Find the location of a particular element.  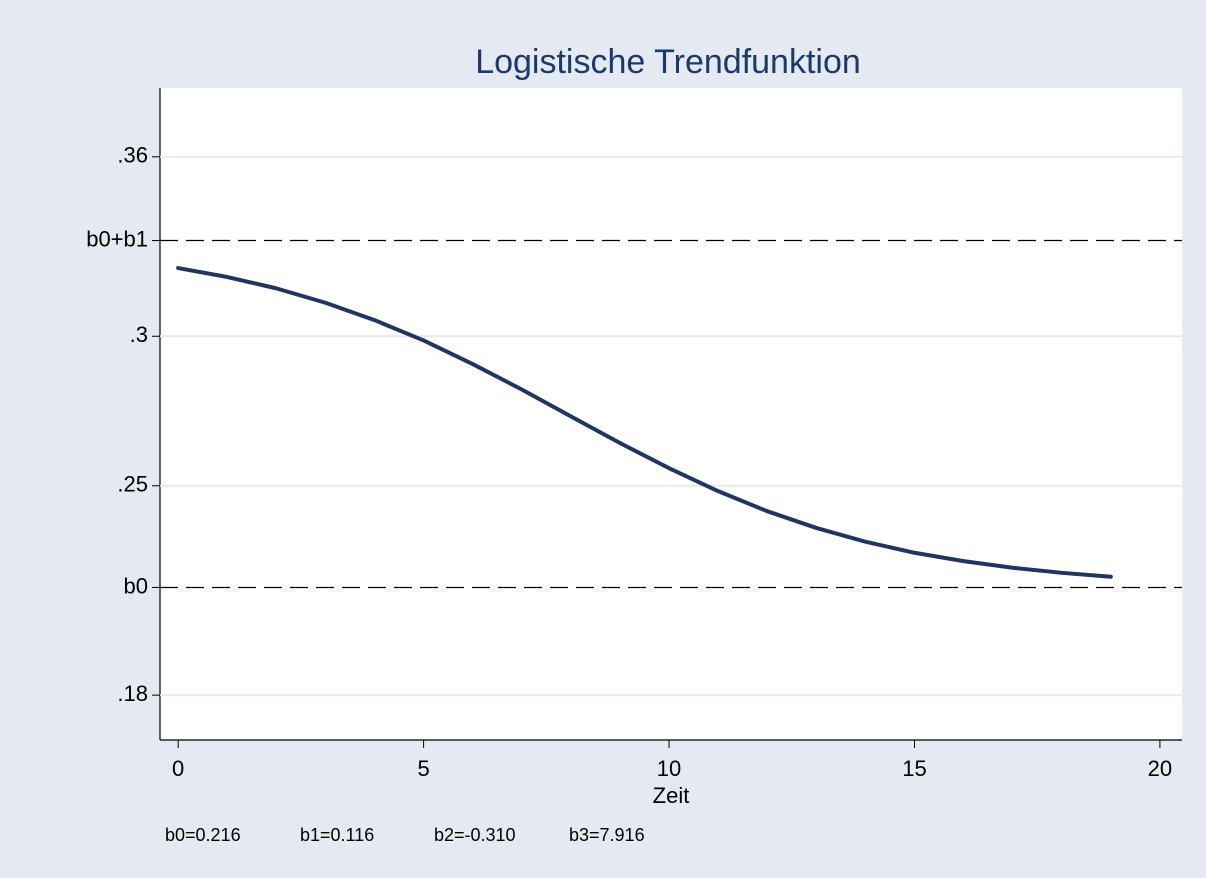

annotation: b0=0.216 is located at coordinates (203, 835).